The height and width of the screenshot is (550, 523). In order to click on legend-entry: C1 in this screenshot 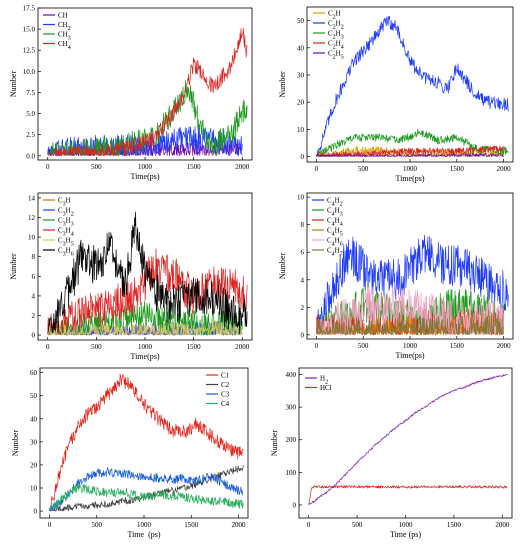, I will do `click(225, 376)`.